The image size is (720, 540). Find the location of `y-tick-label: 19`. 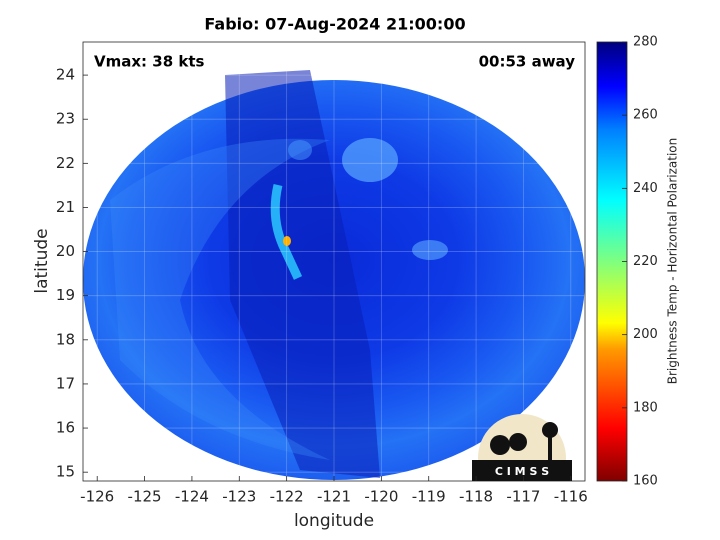

y-tick-label: 19 is located at coordinates (65, 295).